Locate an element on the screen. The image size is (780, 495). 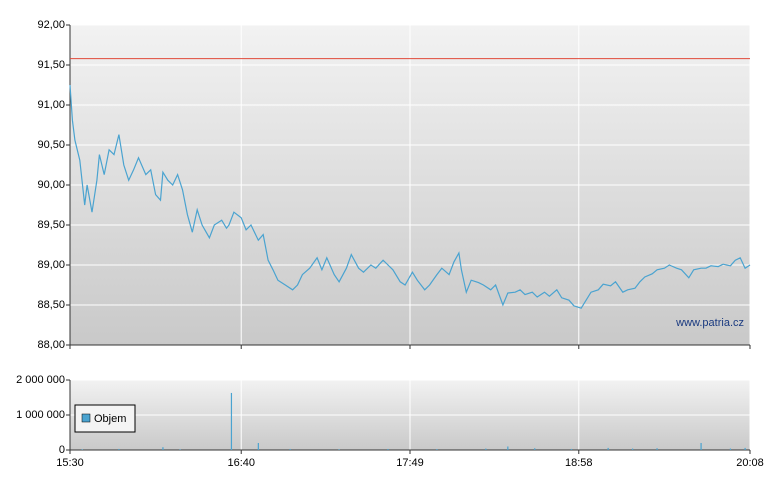
x-tick-label: 20:08 is located at coordinates (750, 463).